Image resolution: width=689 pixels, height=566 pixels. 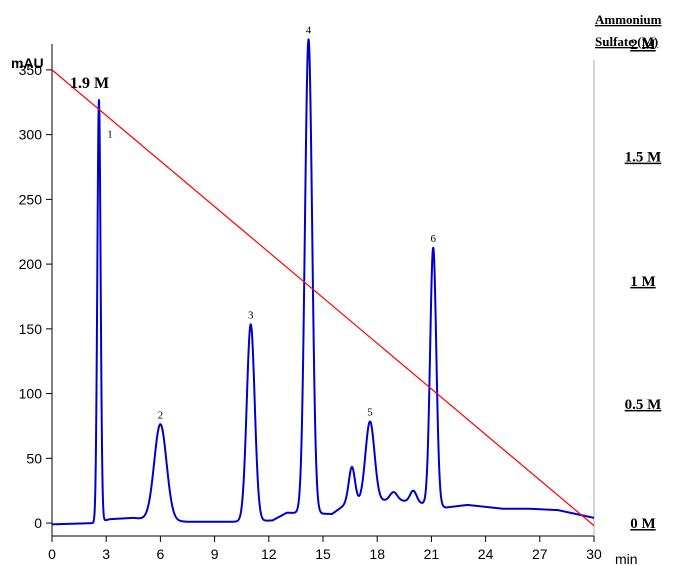 What do you see at coordinates (626, 41) in the screenshot?
I see `y2-axis-label-line-2: Sulfate (M)` at bounding box center [626, 41].